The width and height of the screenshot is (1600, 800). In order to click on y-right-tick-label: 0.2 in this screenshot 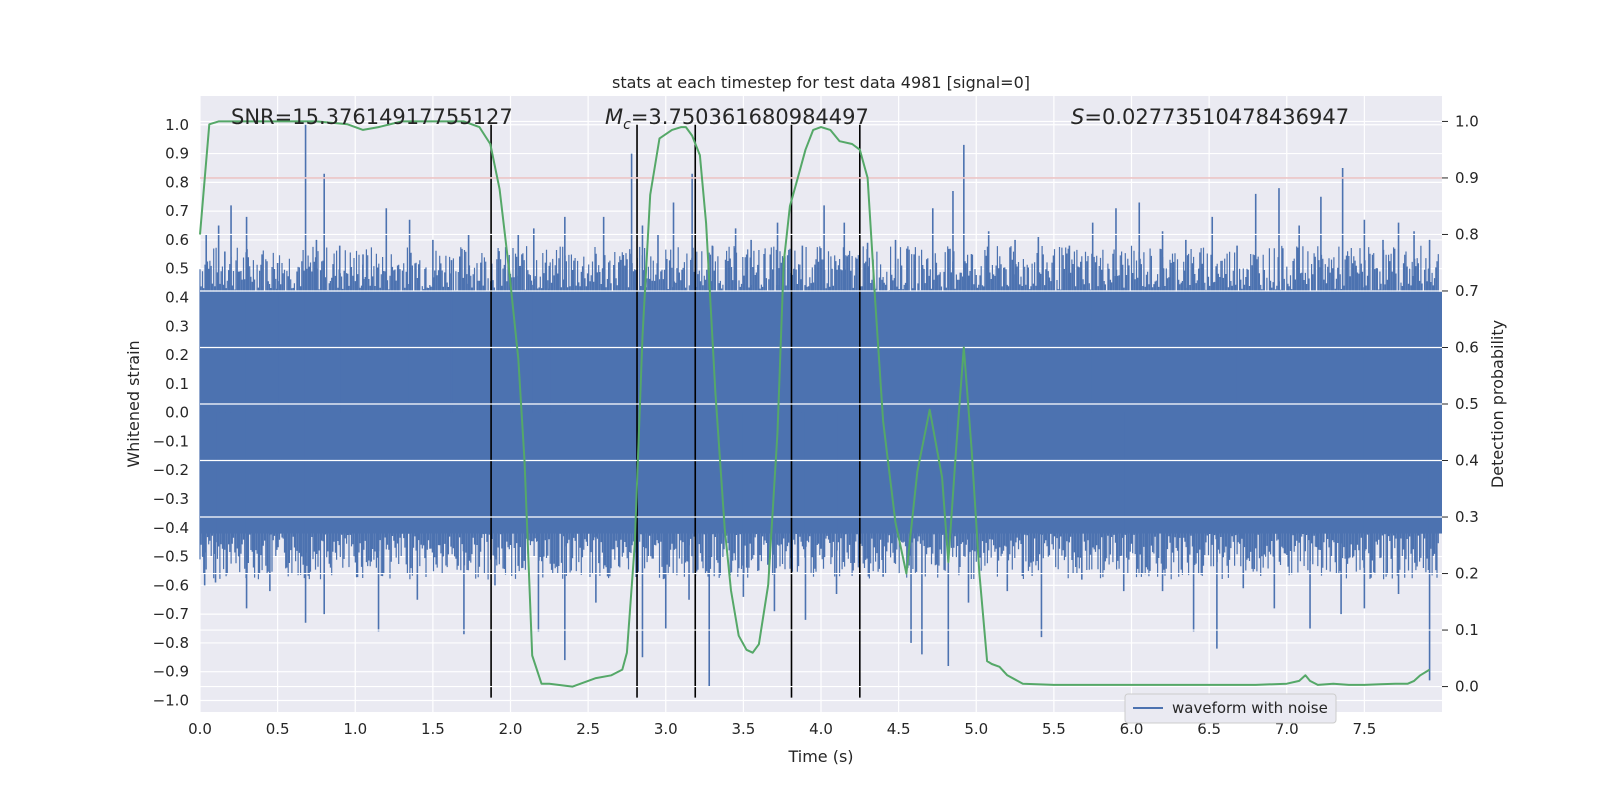, I will do `click(1467, 574)`.